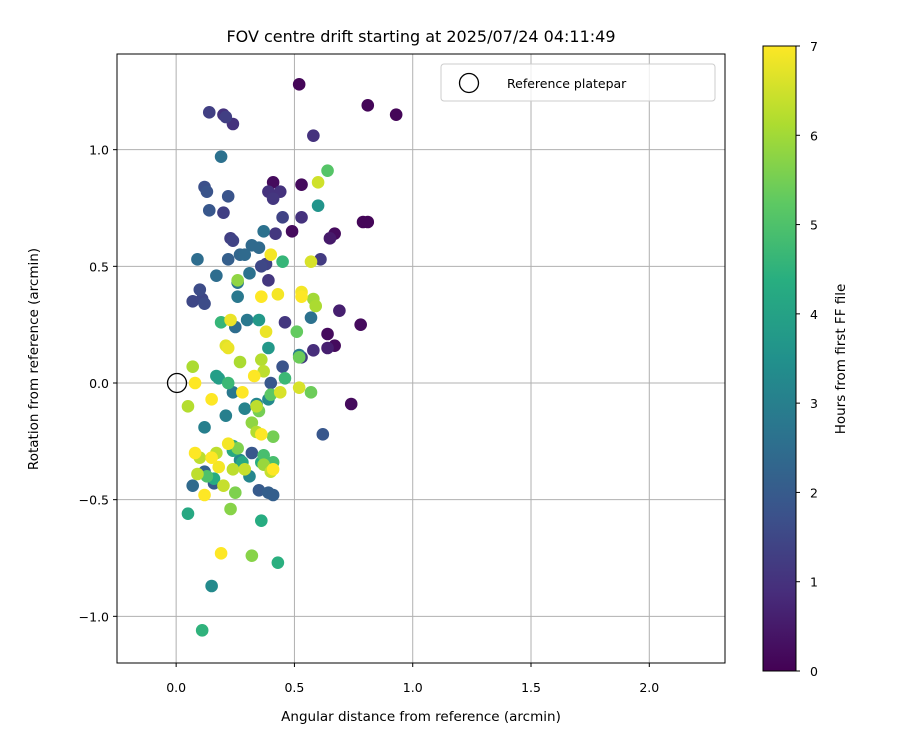 The image size is (900, 750). I want to click on colorbar-tick-label: 4, so click(814, 314).